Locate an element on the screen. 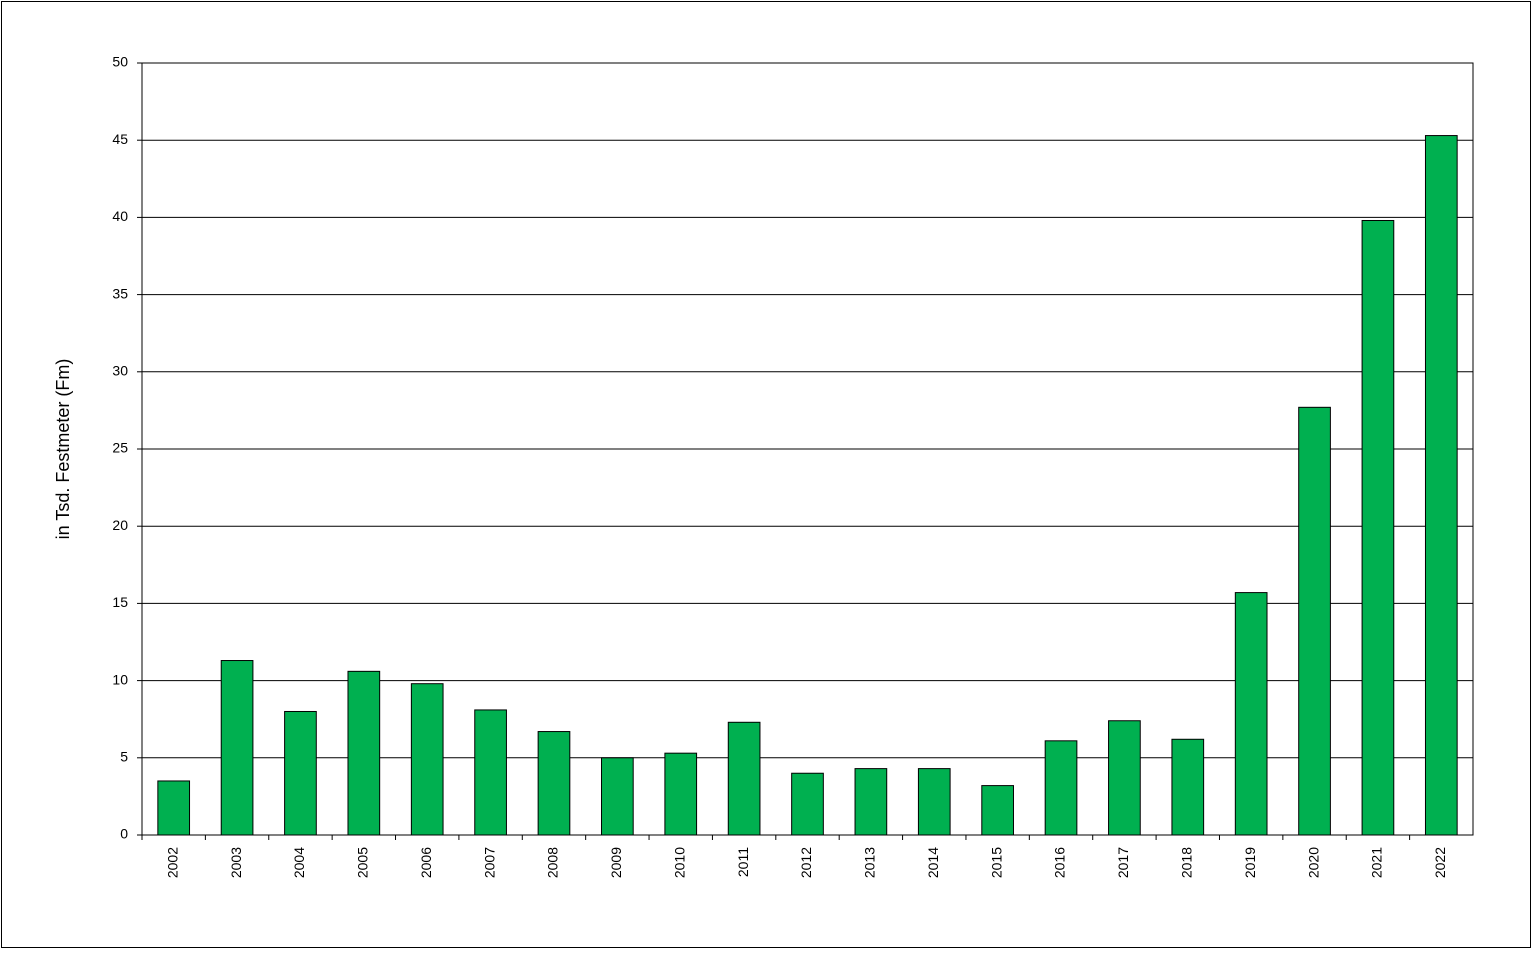  y-tick-label: 25 is located at coordinates (120, 448).